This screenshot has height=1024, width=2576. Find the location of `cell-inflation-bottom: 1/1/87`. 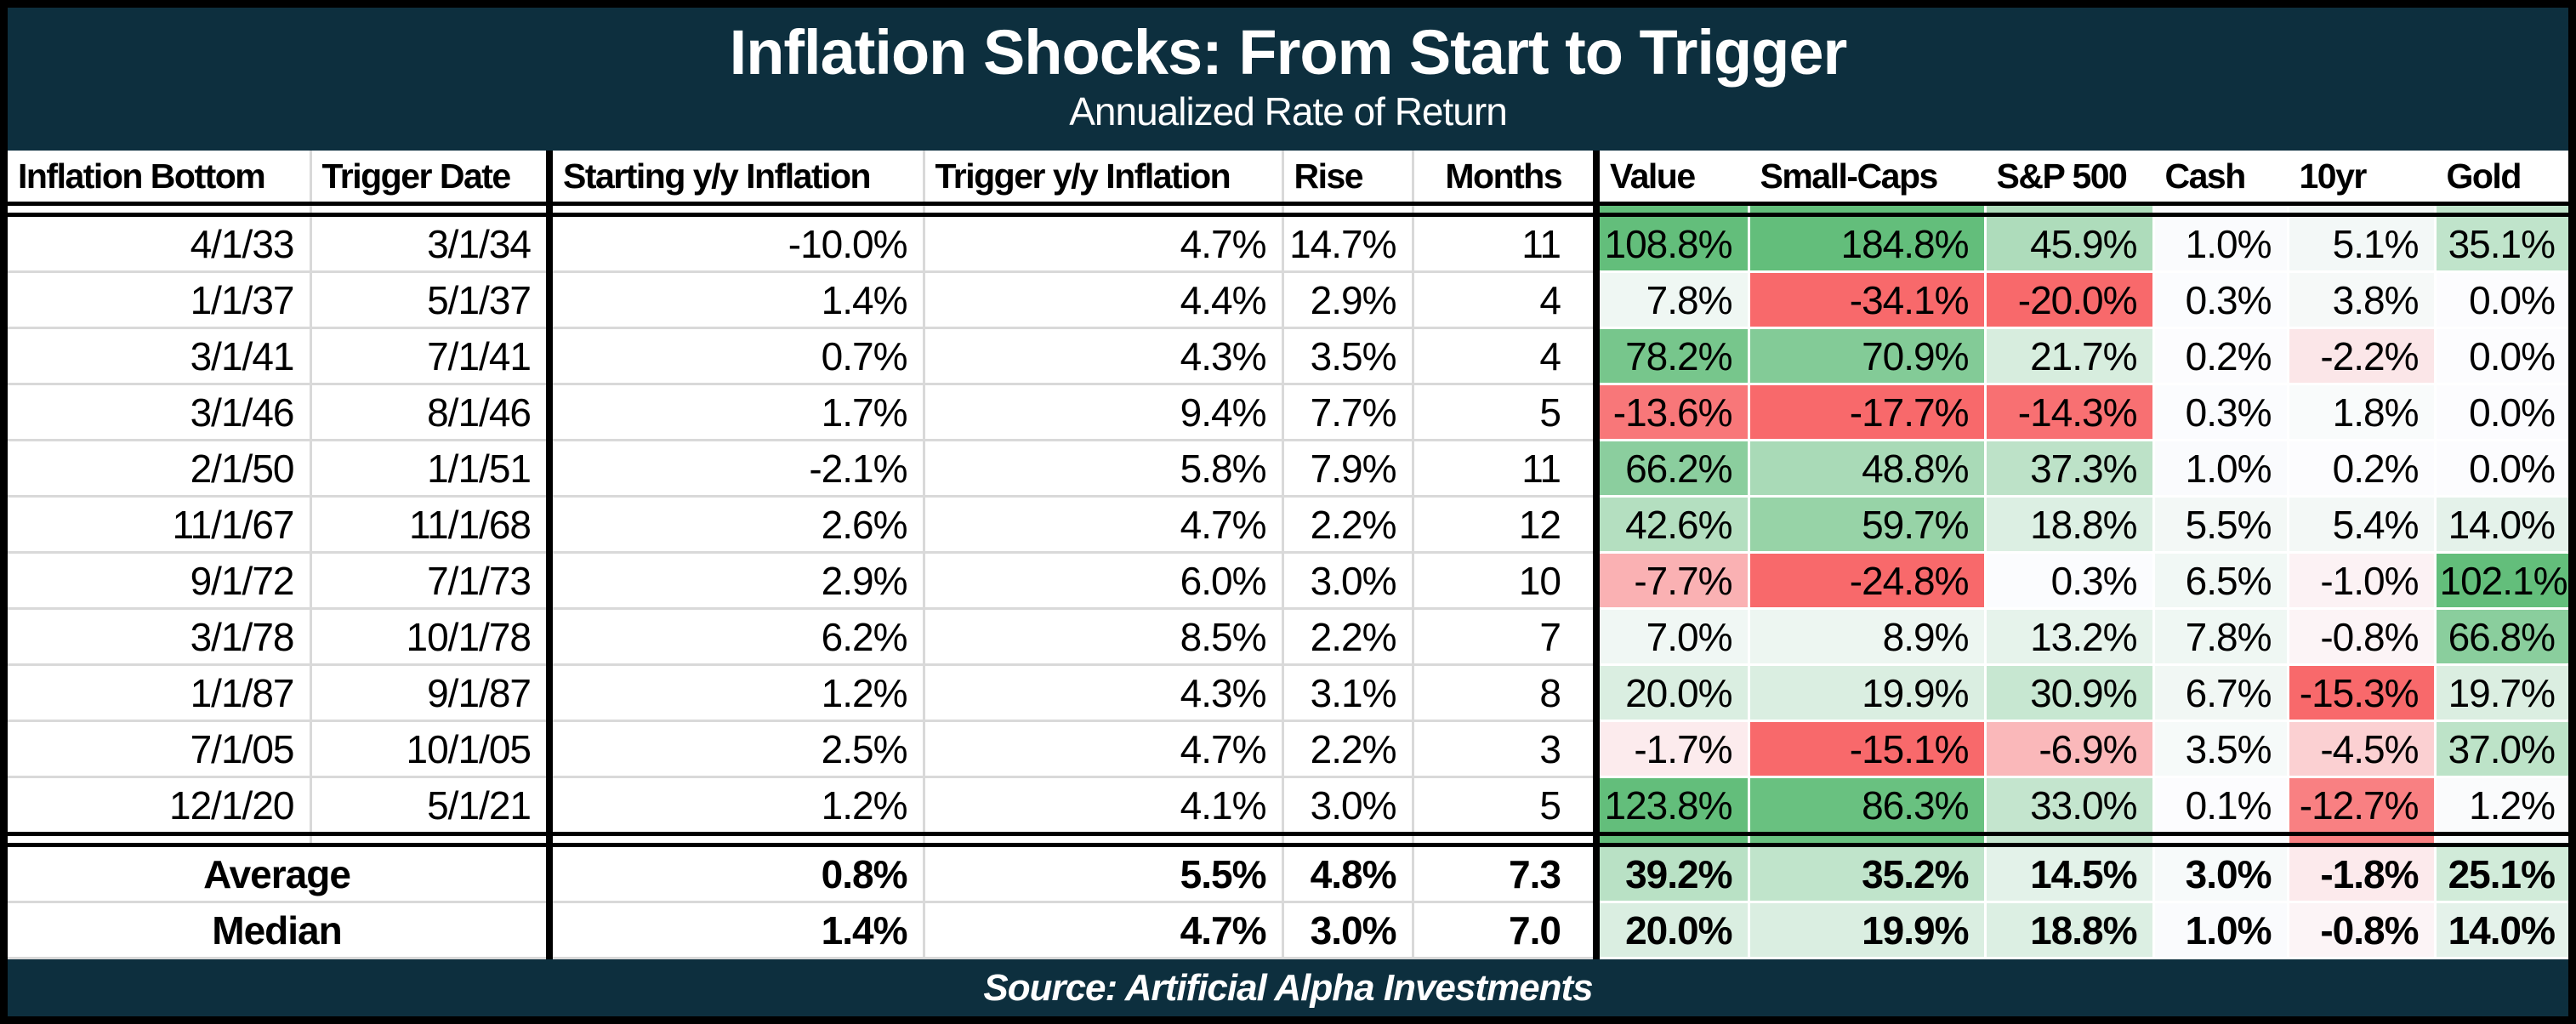

cell-inflation-bottom: 1/1/87 is located at coordinates (159, 693).